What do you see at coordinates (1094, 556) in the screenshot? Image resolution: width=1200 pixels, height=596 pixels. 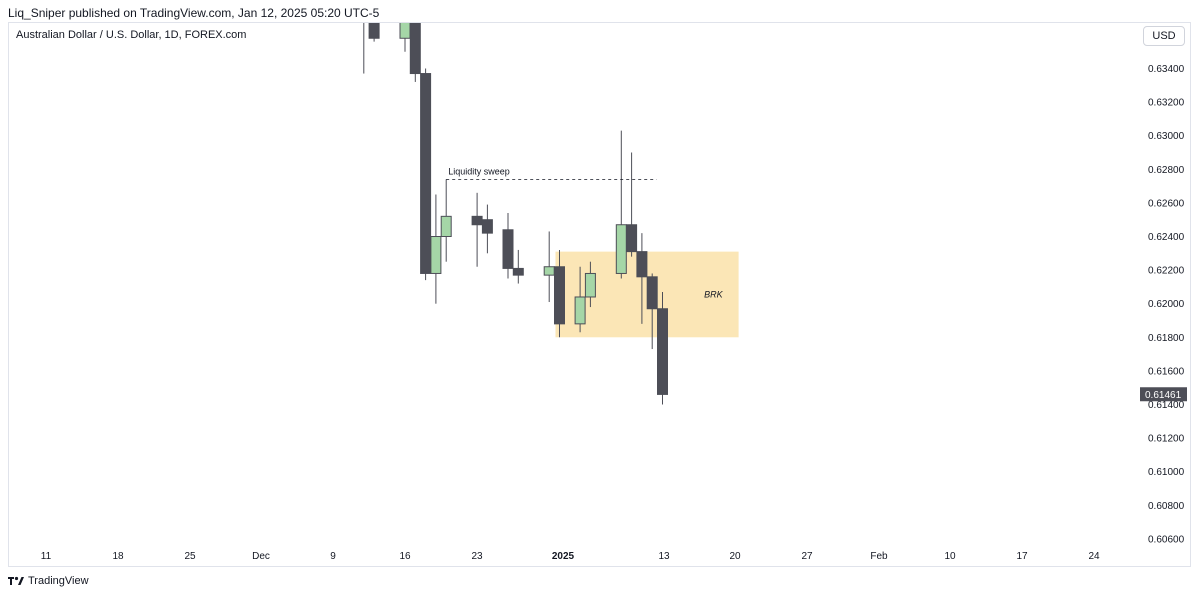 I see `date-tick: 24` at bounding box center [1094, 556].